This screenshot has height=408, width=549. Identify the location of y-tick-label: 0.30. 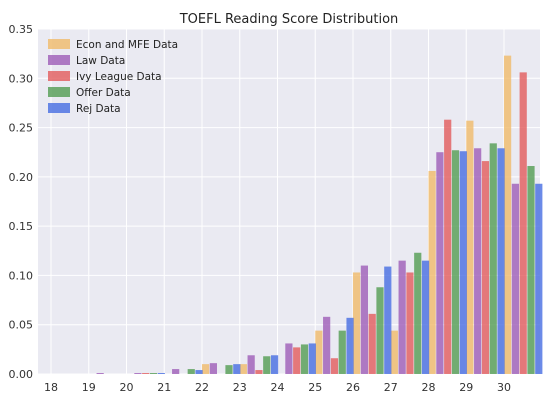
(21, 78).